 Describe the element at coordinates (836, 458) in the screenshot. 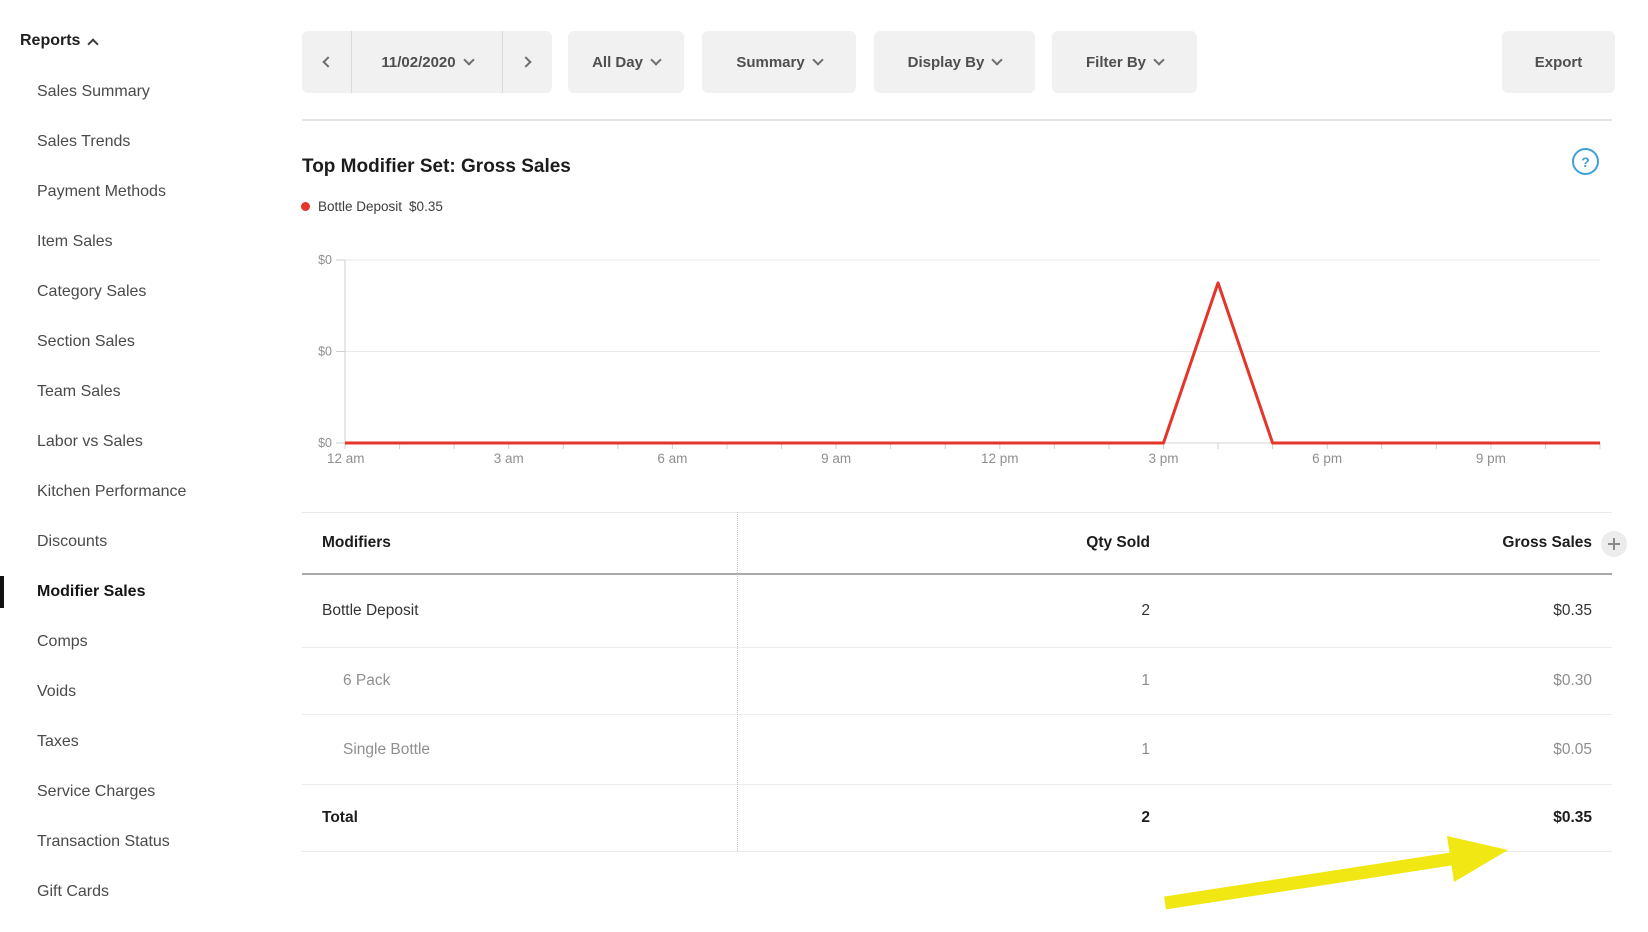

I see `svg-text: 9 am` at that location.